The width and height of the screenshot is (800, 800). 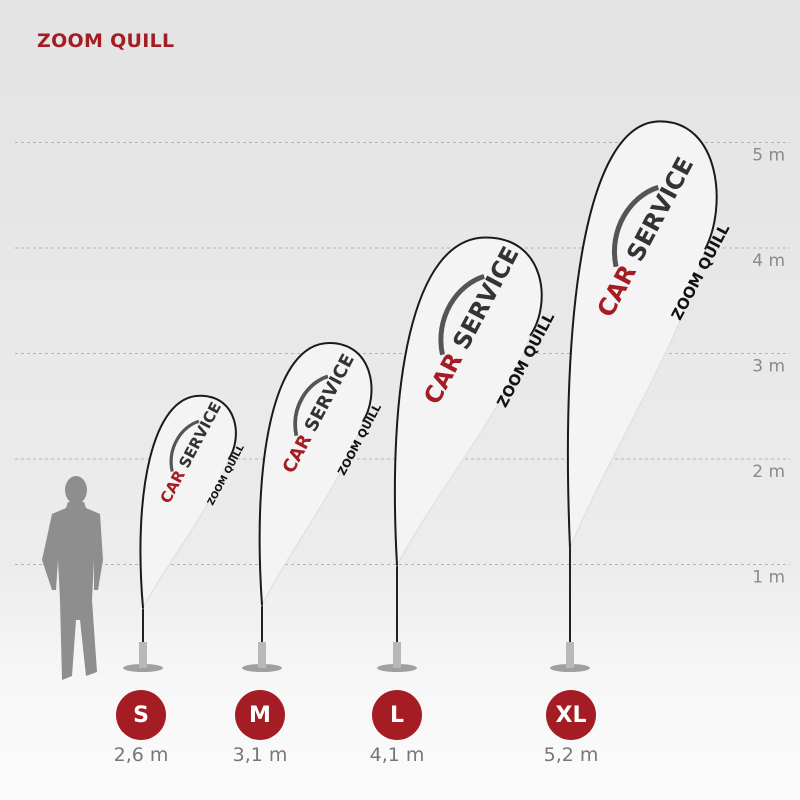 What do you see at coordinates (571, 715) in the screenshot?
I see `size-badge-xl: XL` at bounding box center [571, 715].